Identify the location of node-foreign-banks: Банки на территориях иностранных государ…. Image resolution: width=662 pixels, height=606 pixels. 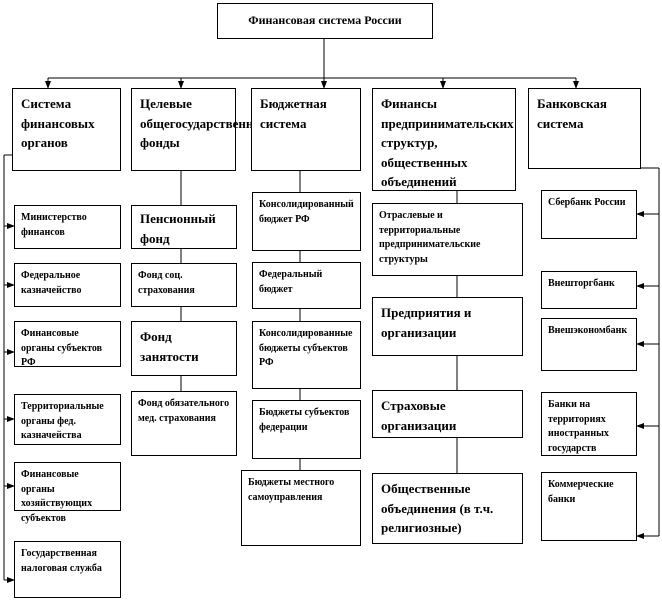
(589, 424).